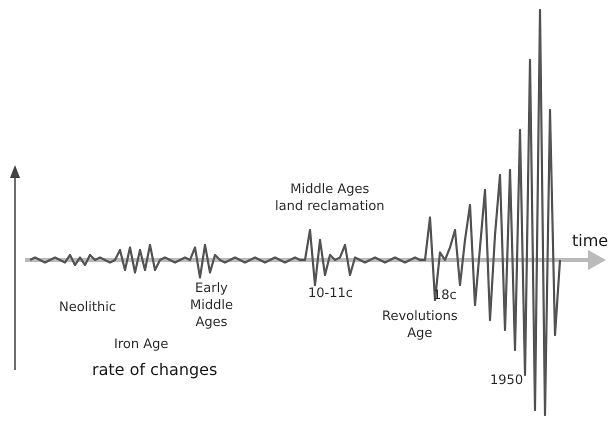  I want to click on y-axis-title: rate of changes, so click(155, 369).